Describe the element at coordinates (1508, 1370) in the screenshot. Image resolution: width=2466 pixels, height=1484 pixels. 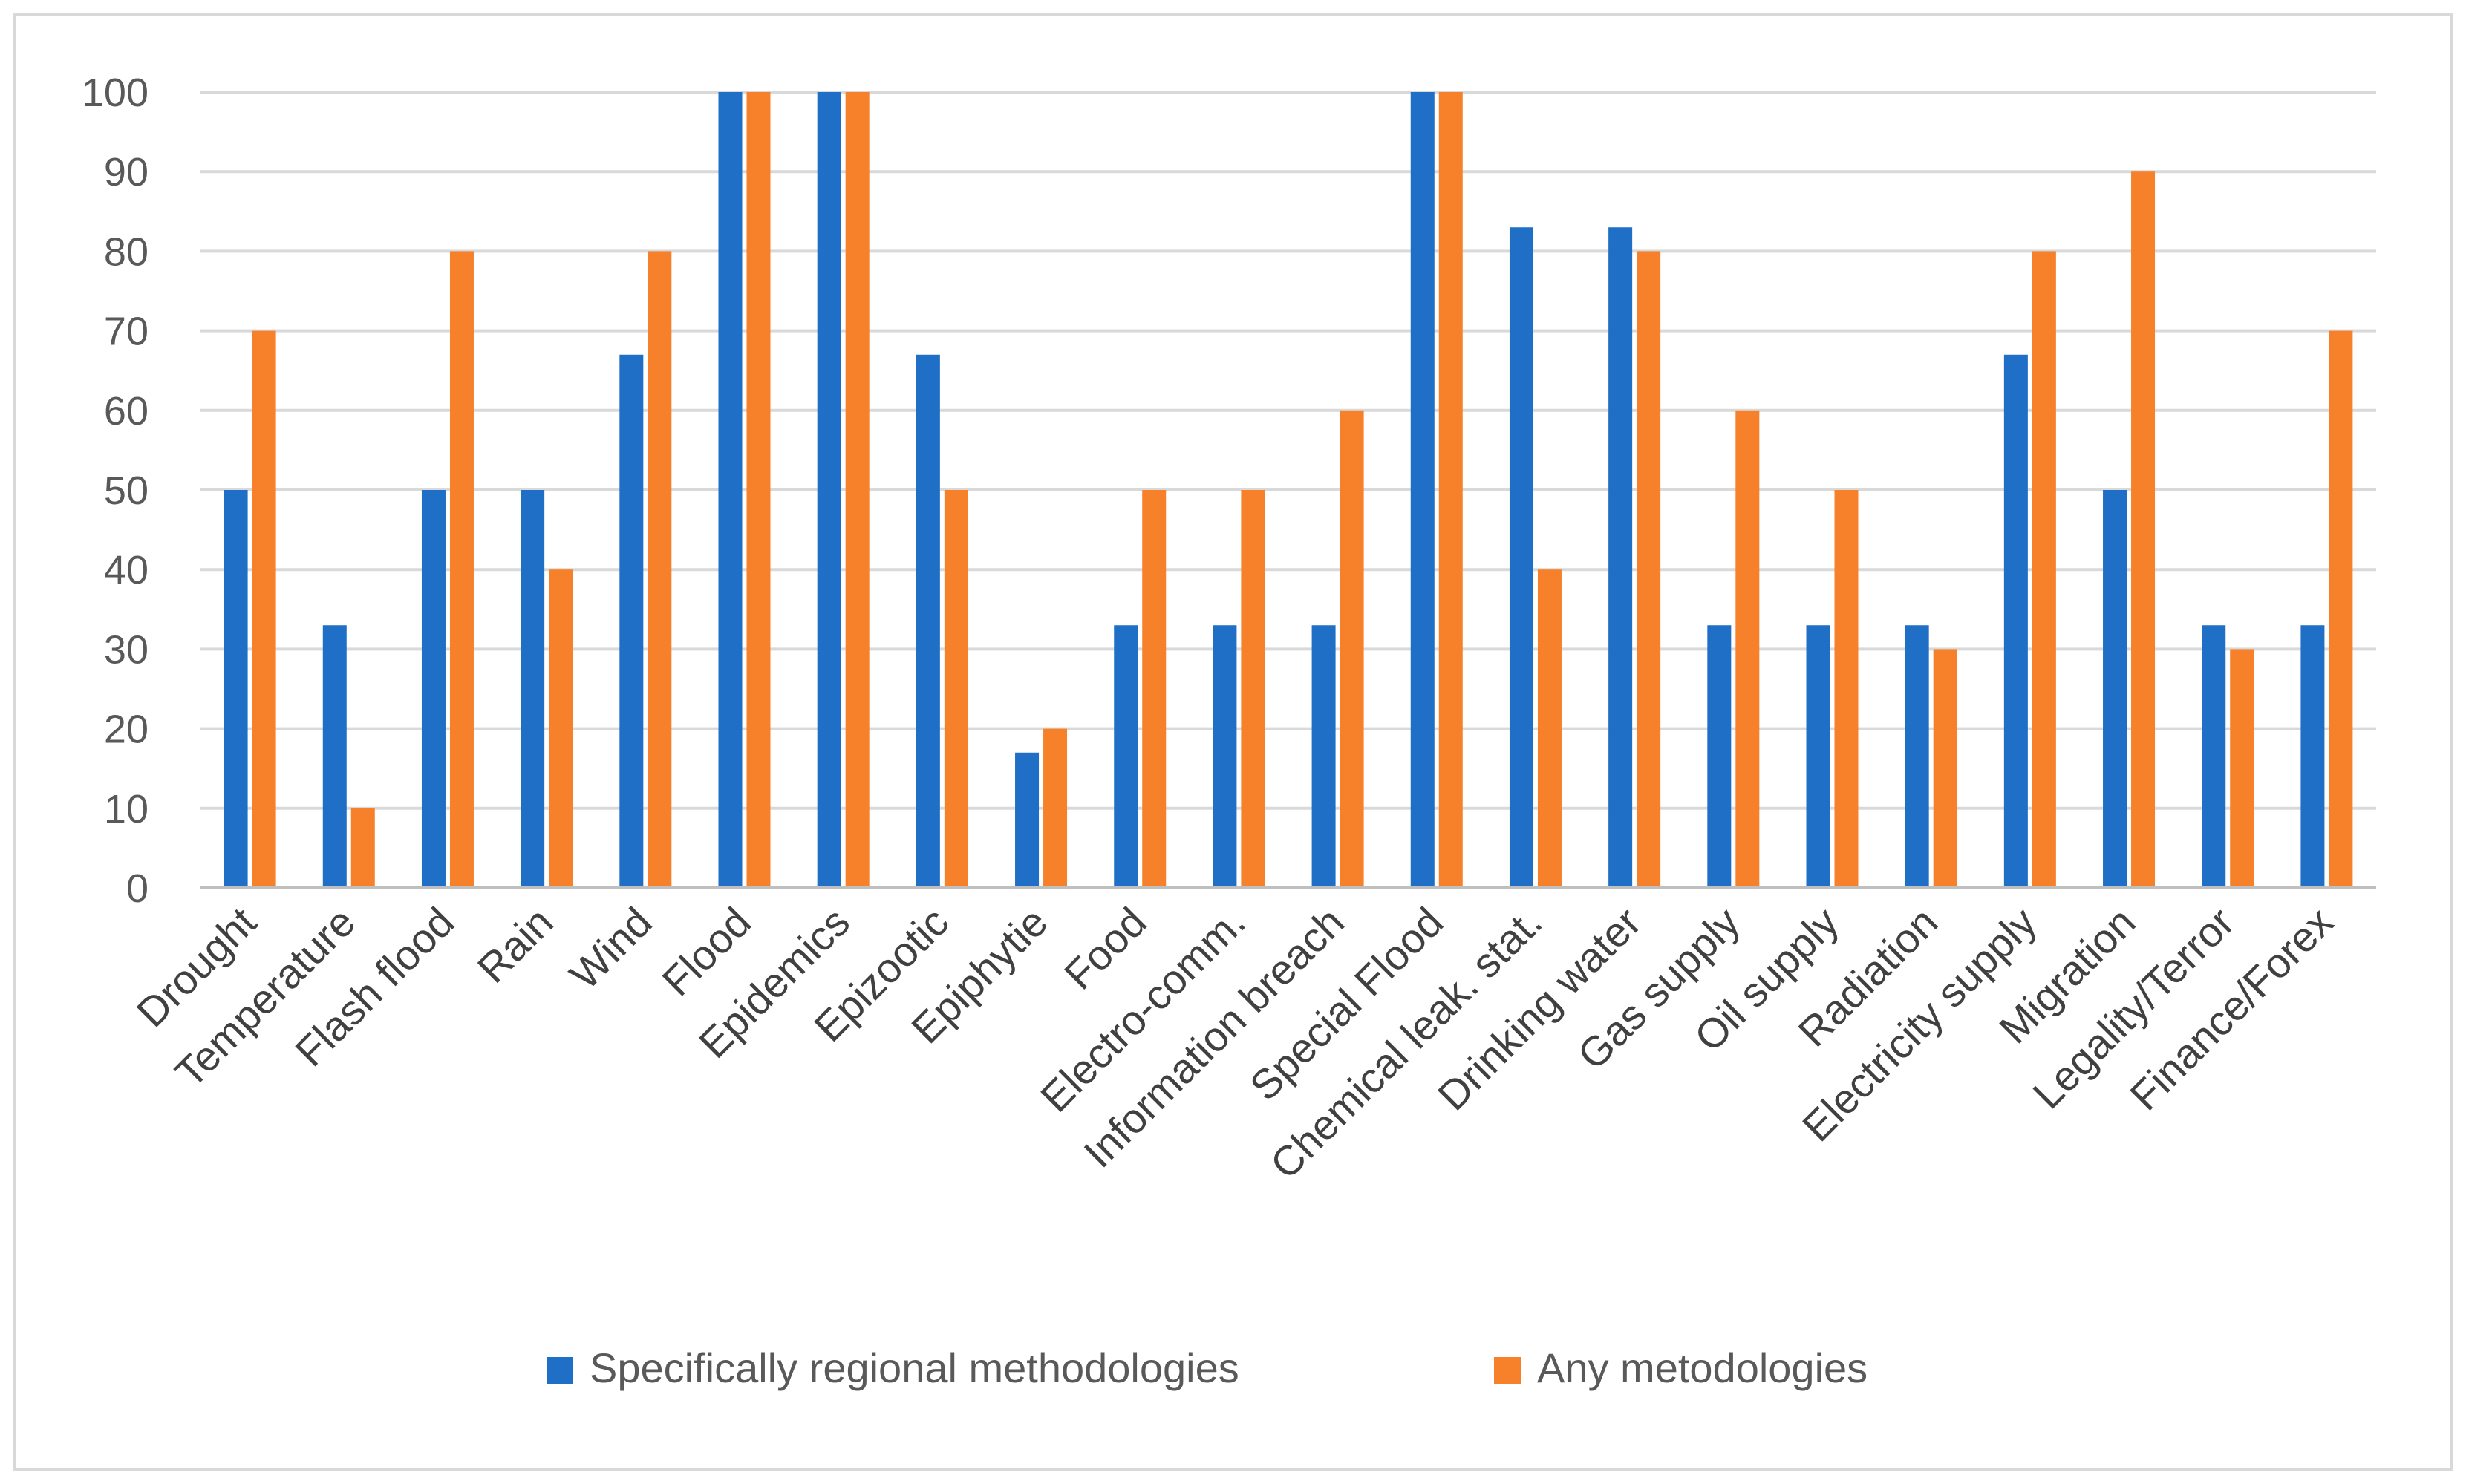
I see `legend-swatch-any` at that location.